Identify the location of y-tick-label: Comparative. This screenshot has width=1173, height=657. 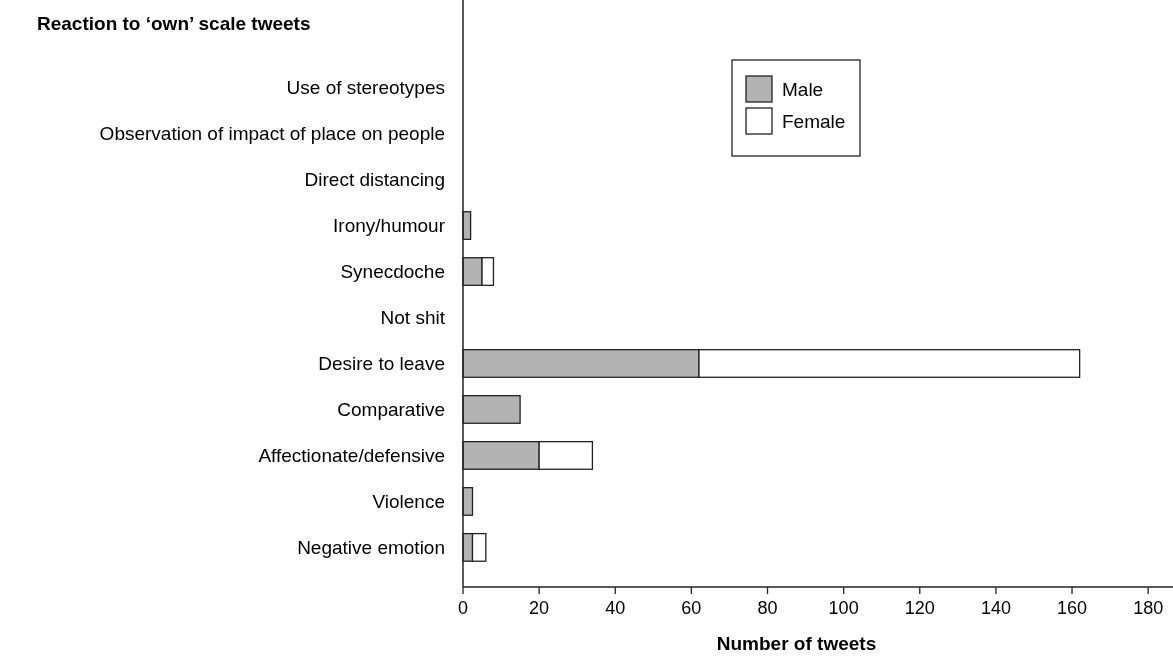
(391, 410).